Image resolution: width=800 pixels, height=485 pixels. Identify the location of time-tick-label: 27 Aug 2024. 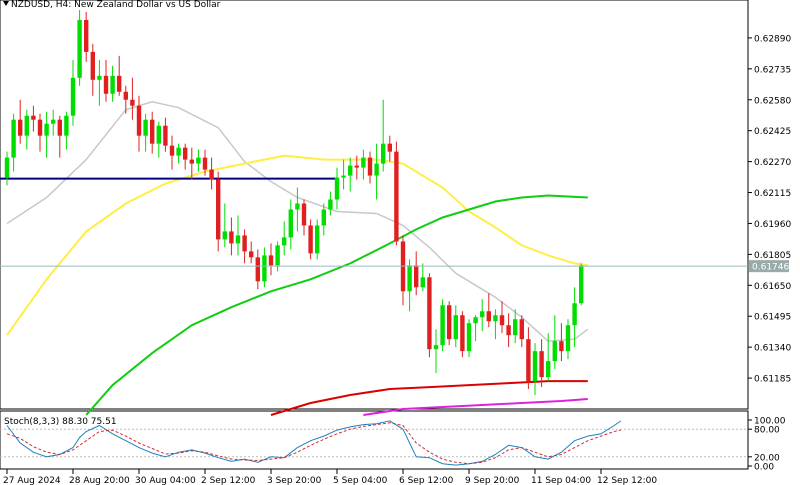
(32, 480).